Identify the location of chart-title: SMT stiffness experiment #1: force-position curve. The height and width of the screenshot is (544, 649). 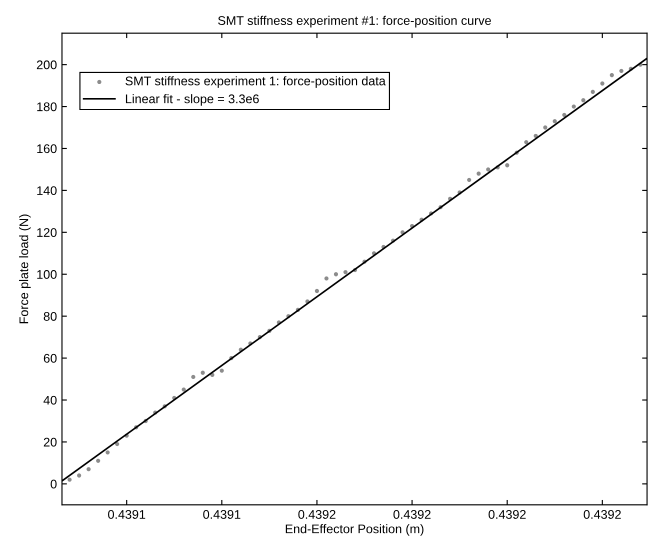
(354, 22).